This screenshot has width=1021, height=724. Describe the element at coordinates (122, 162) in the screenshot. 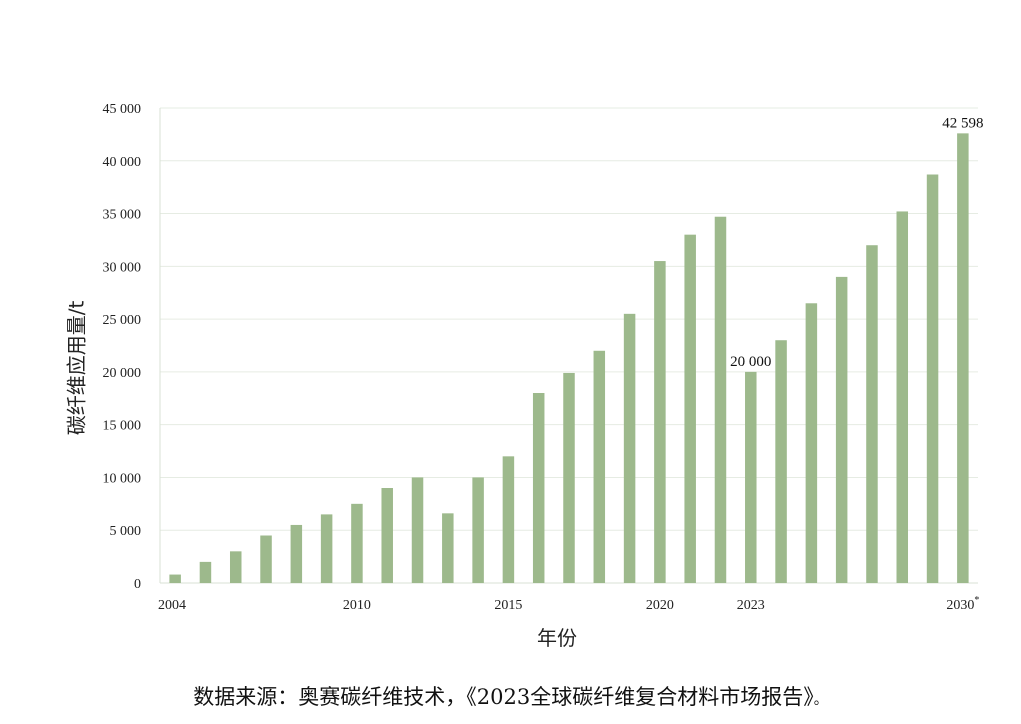

I see `y-tick-label: 40 000` at that location.